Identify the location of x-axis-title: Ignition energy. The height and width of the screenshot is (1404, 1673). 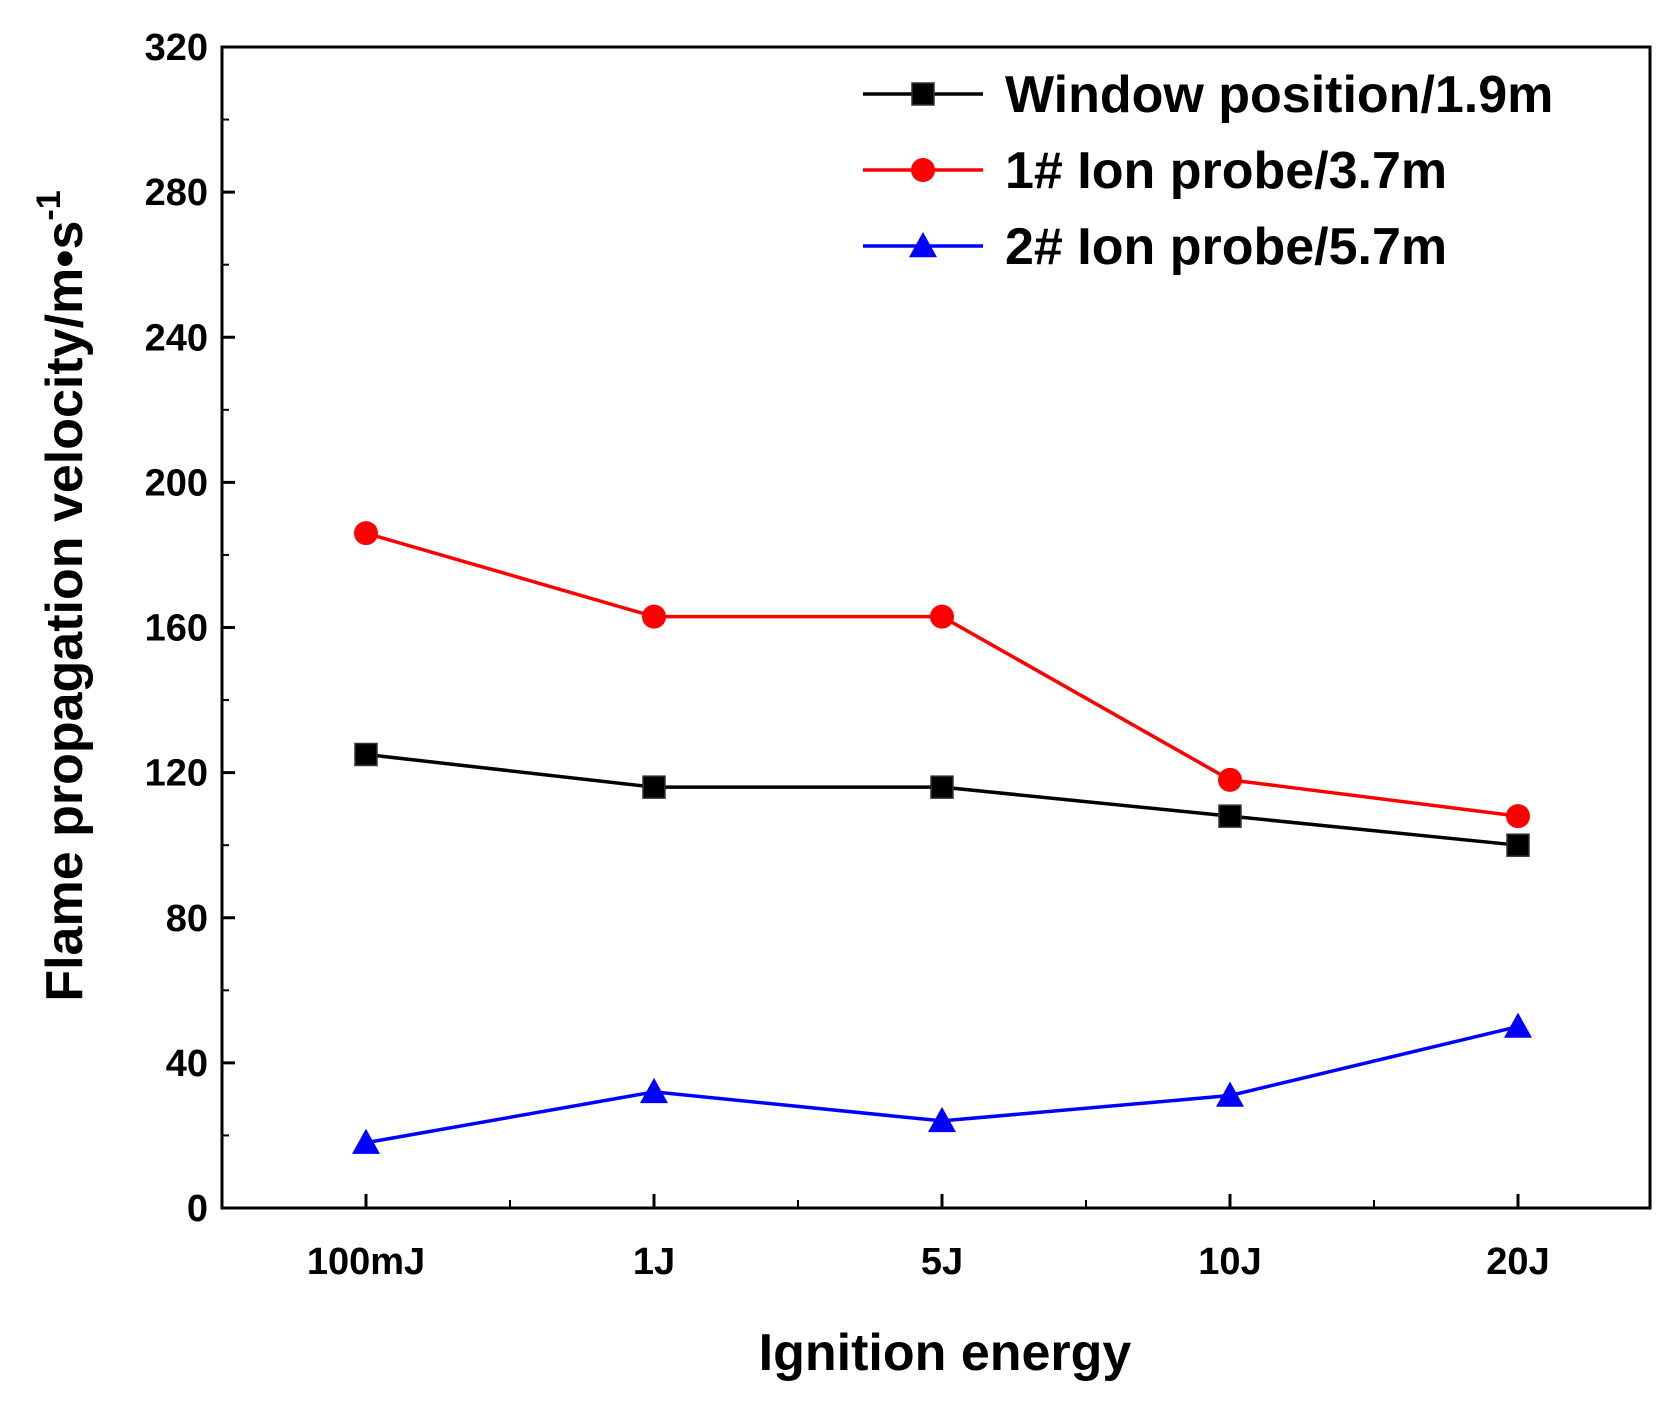
(945, 1353).